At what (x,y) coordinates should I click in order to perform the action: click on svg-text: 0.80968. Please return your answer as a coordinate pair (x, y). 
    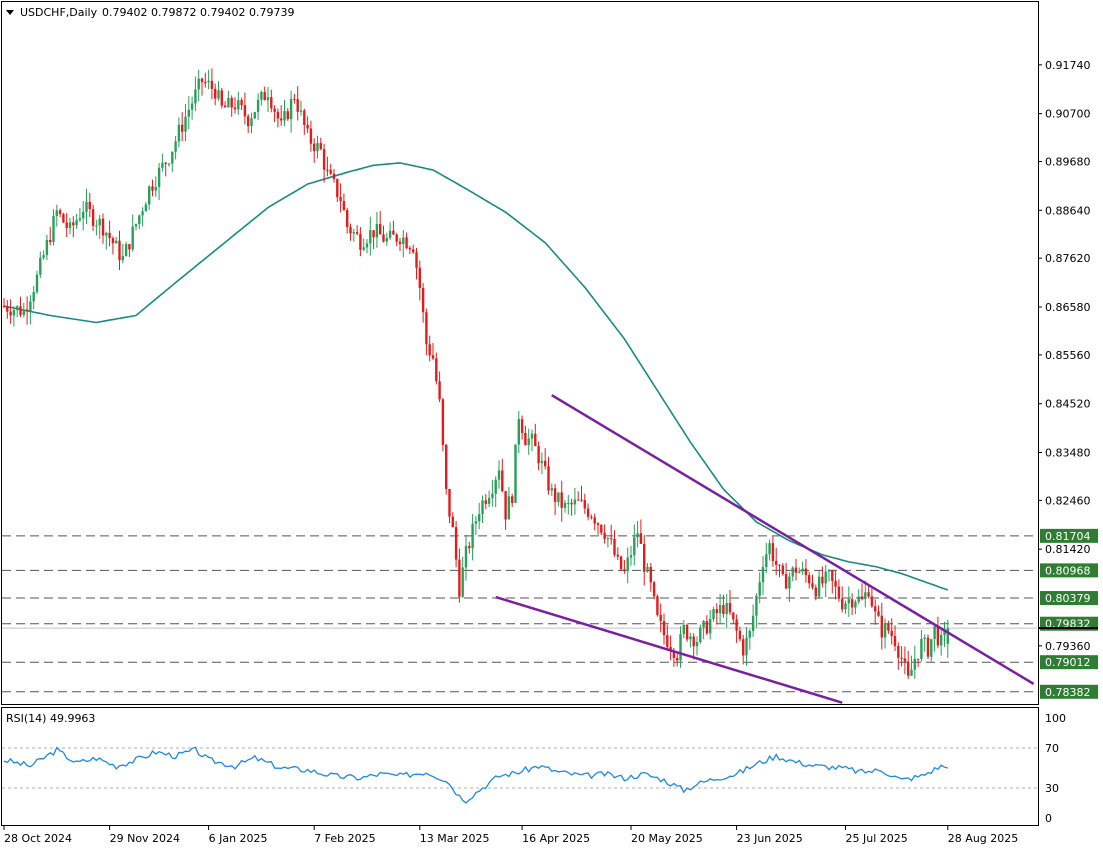
    Looking at the image, I should click on (1068, 570).